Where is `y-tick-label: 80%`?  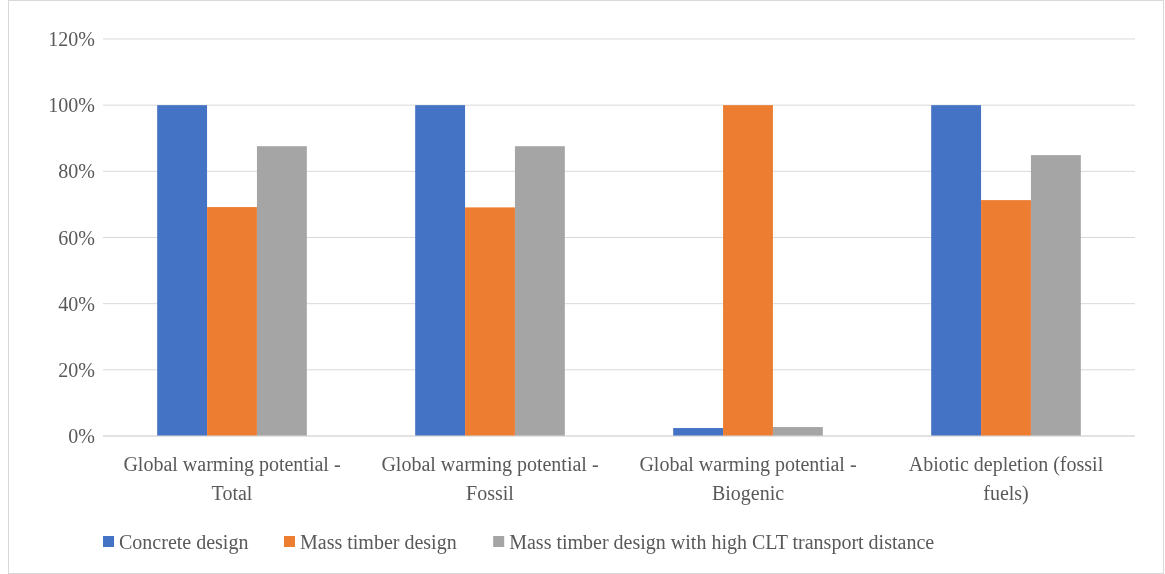
y-tick-label: 80% is located at coordinates (76, 171).